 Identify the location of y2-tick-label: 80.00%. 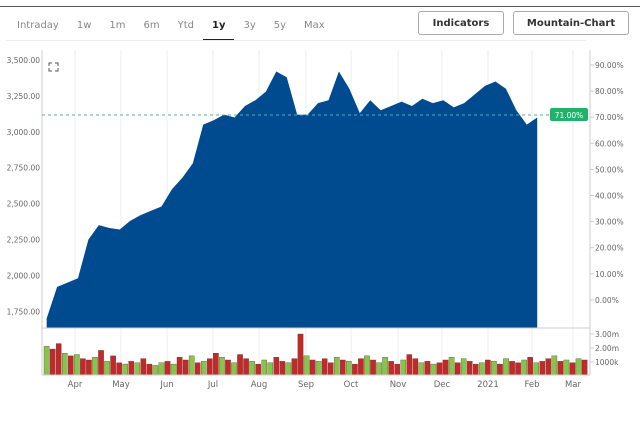
(609, 91).